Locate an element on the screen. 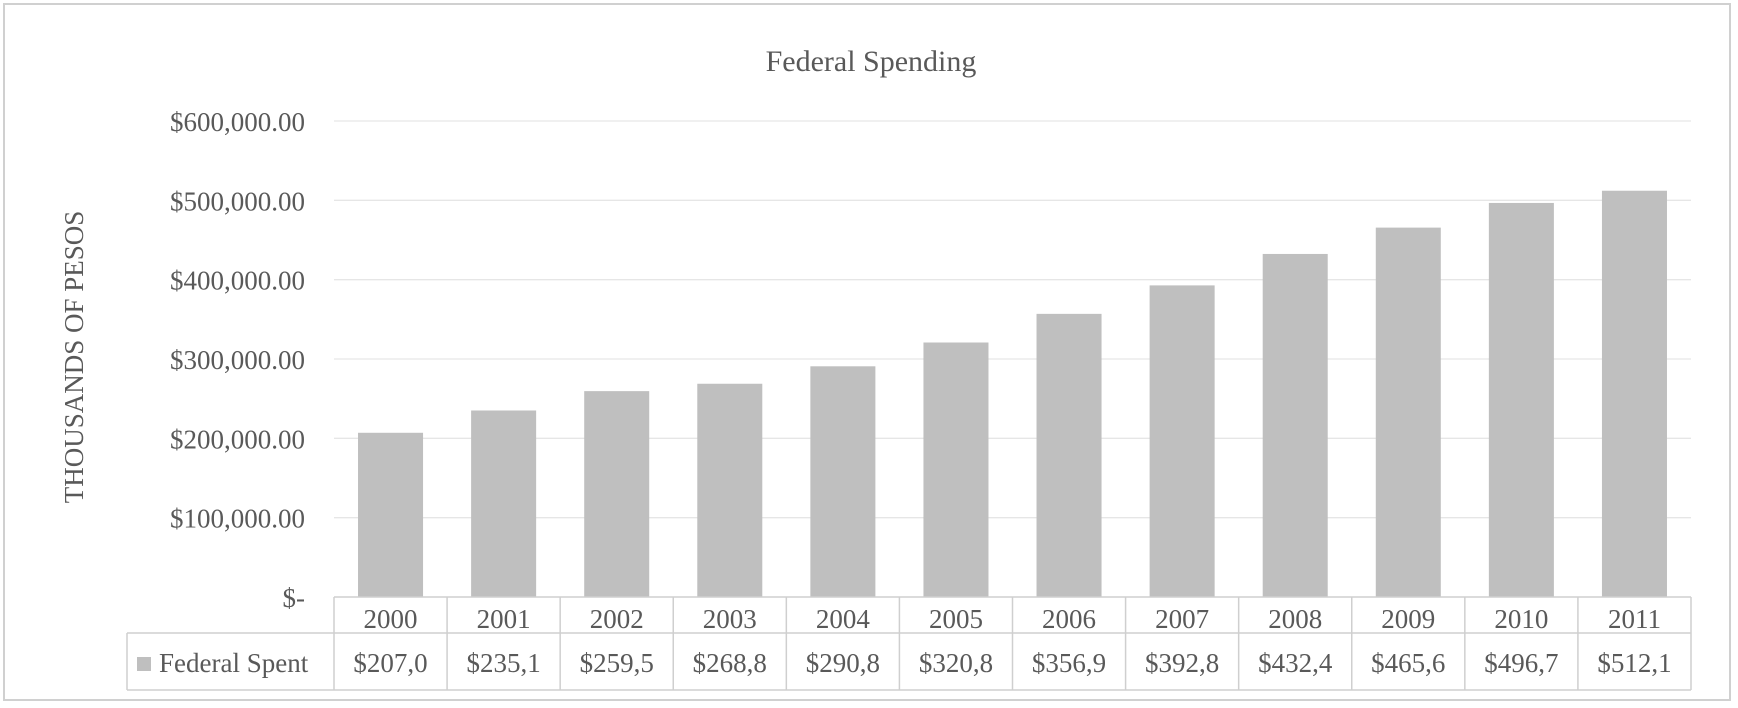 Image resolution: width=1738 pixels, height=708 pixels. data-table-value: $512,1 is located at coordinates (1634, 663).